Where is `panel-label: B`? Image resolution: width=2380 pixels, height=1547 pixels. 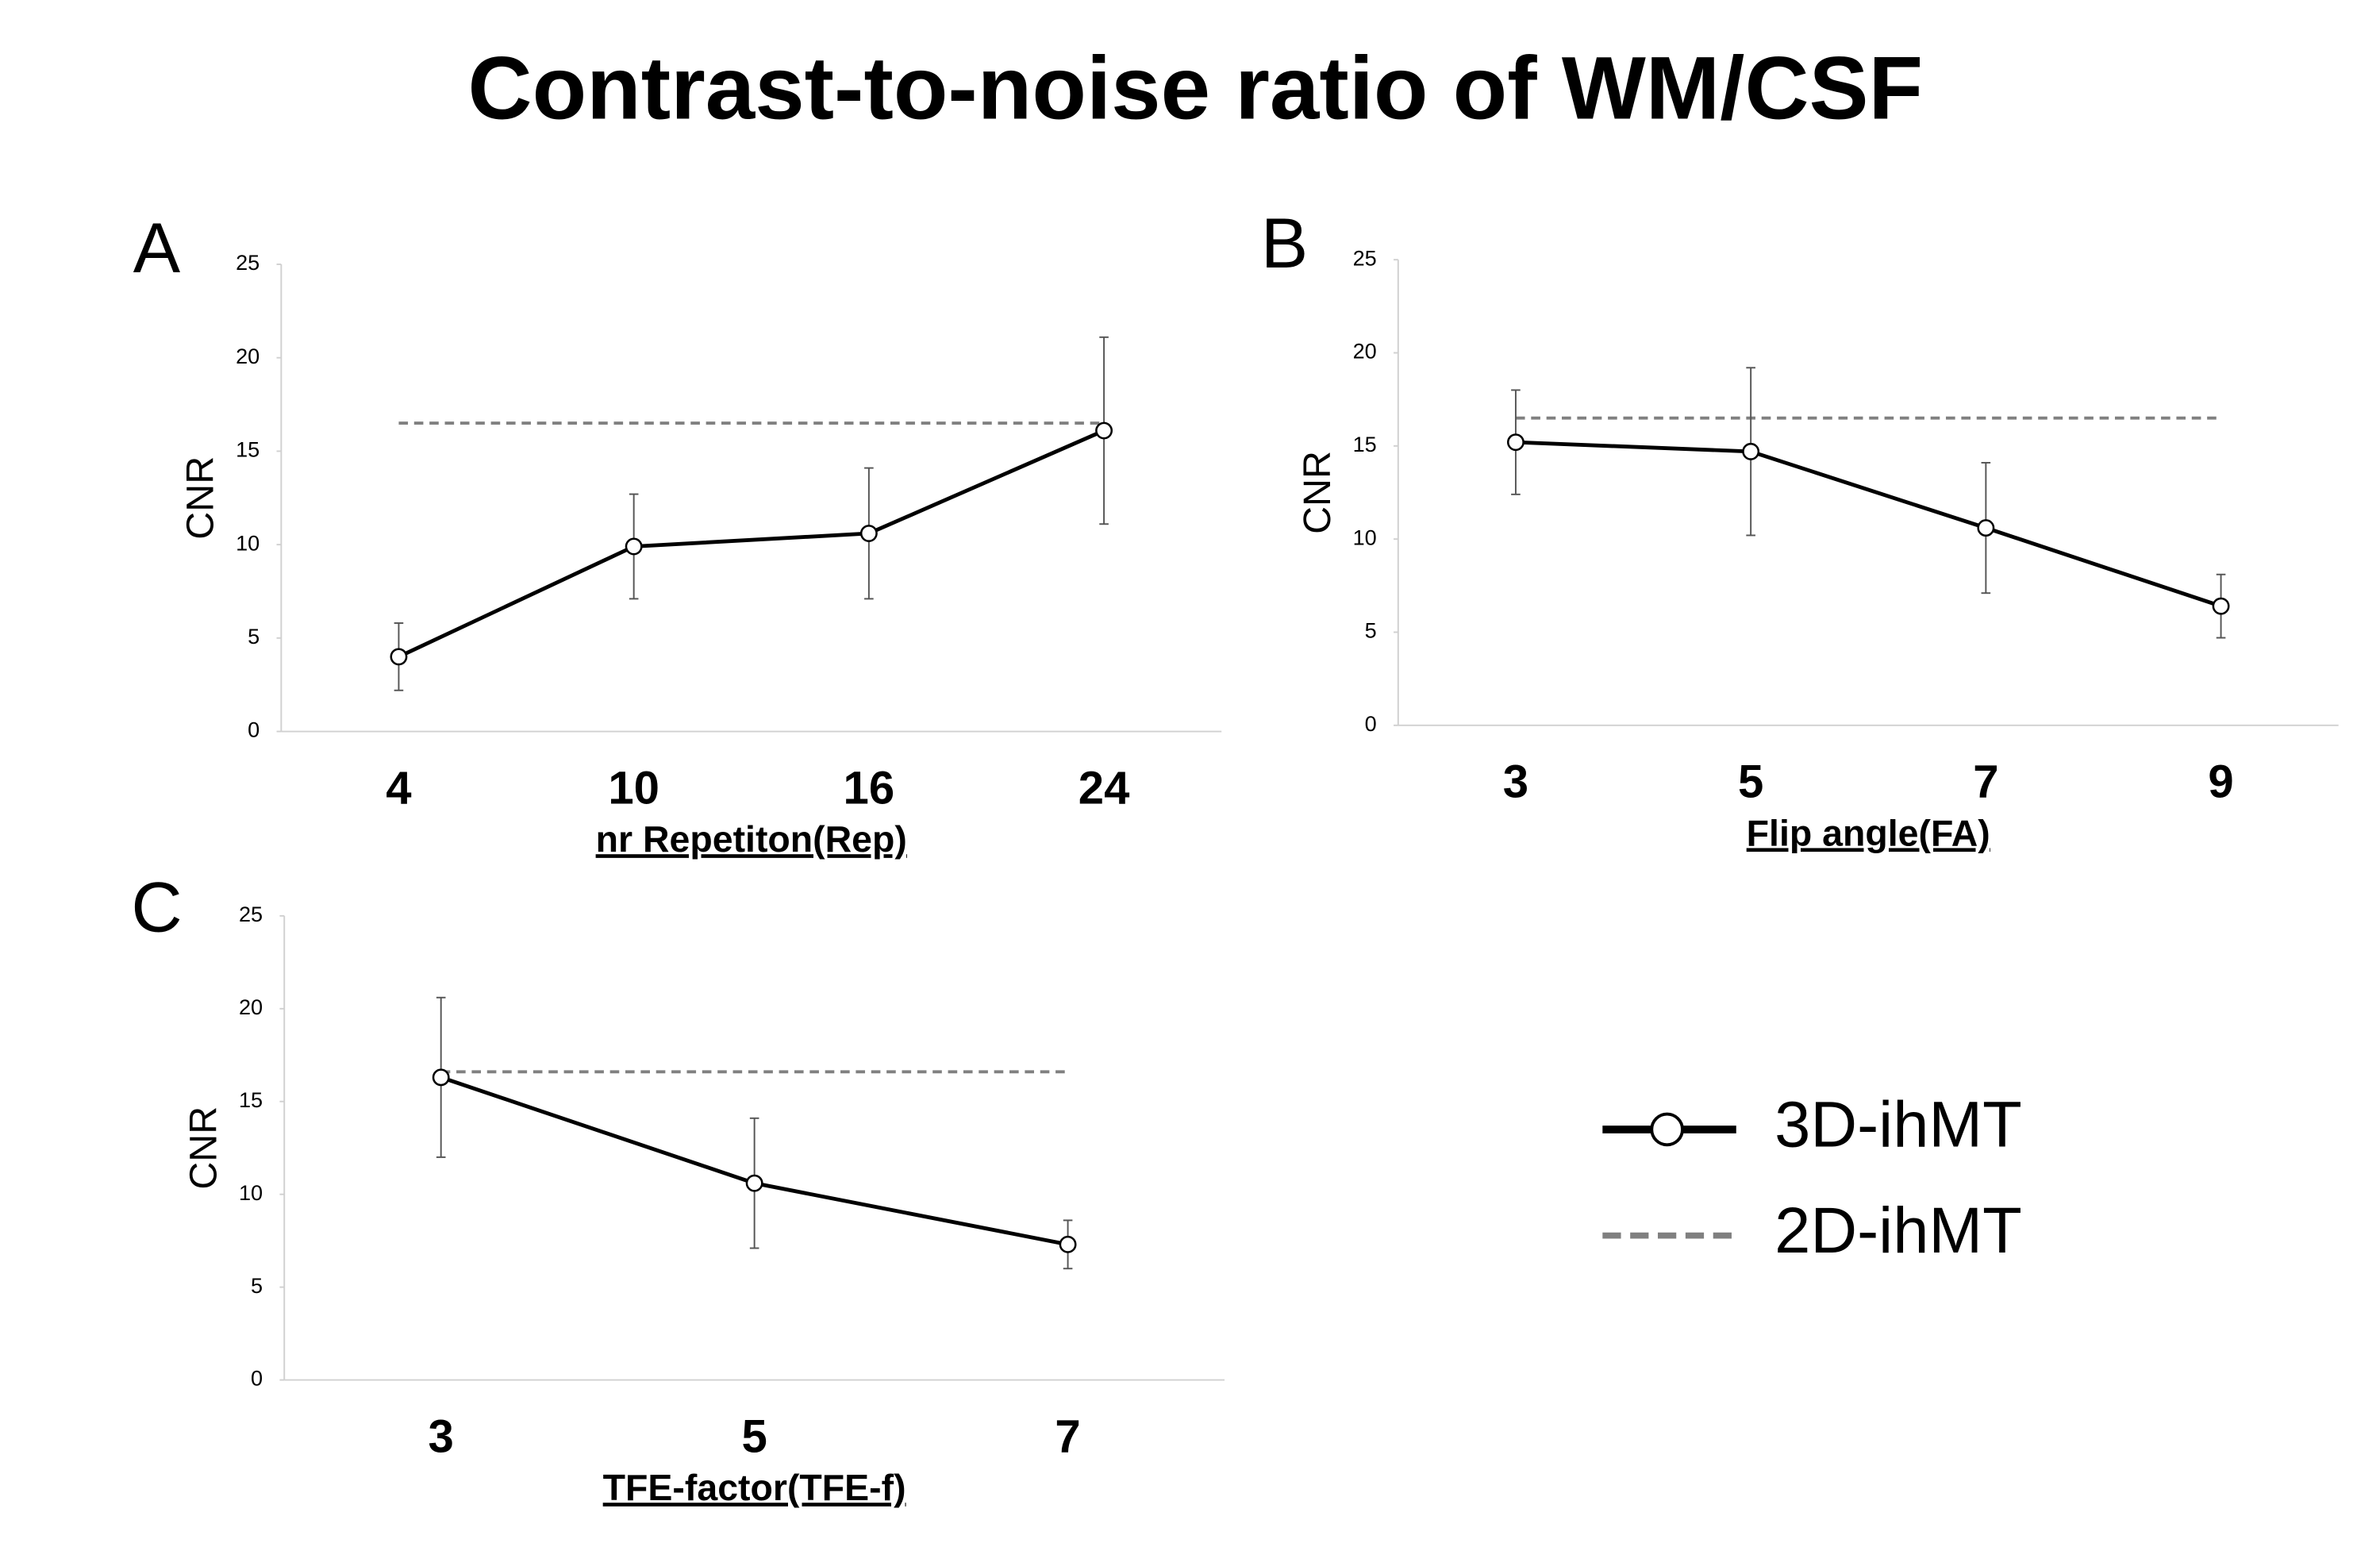 panel-label: B is located at coordinates (1284, 243).